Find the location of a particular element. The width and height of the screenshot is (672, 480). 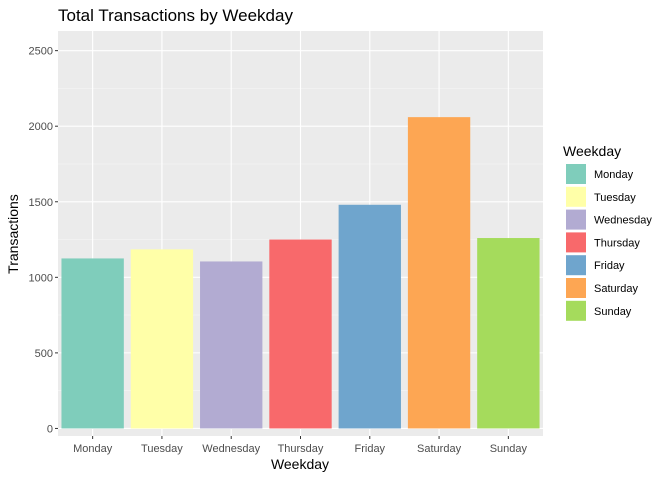

y-axis-ticks: 0 500 1000 1500 2000 2500 is located at coordinates (43, 240).